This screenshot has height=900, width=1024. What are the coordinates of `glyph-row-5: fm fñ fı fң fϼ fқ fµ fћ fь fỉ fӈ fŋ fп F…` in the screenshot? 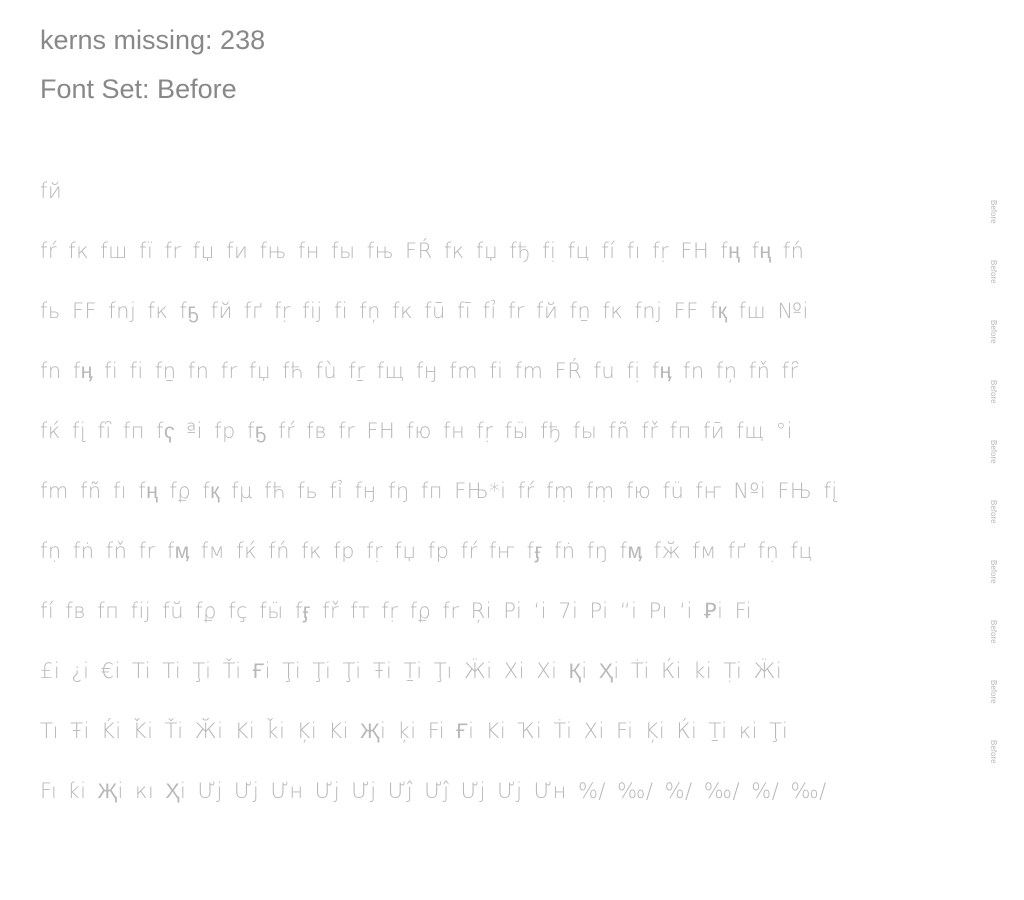 It's located at (439, 491).